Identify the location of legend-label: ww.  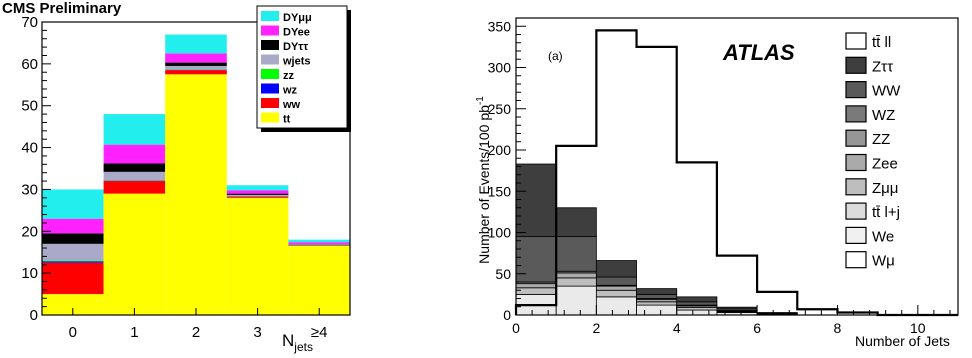
(291, 105).